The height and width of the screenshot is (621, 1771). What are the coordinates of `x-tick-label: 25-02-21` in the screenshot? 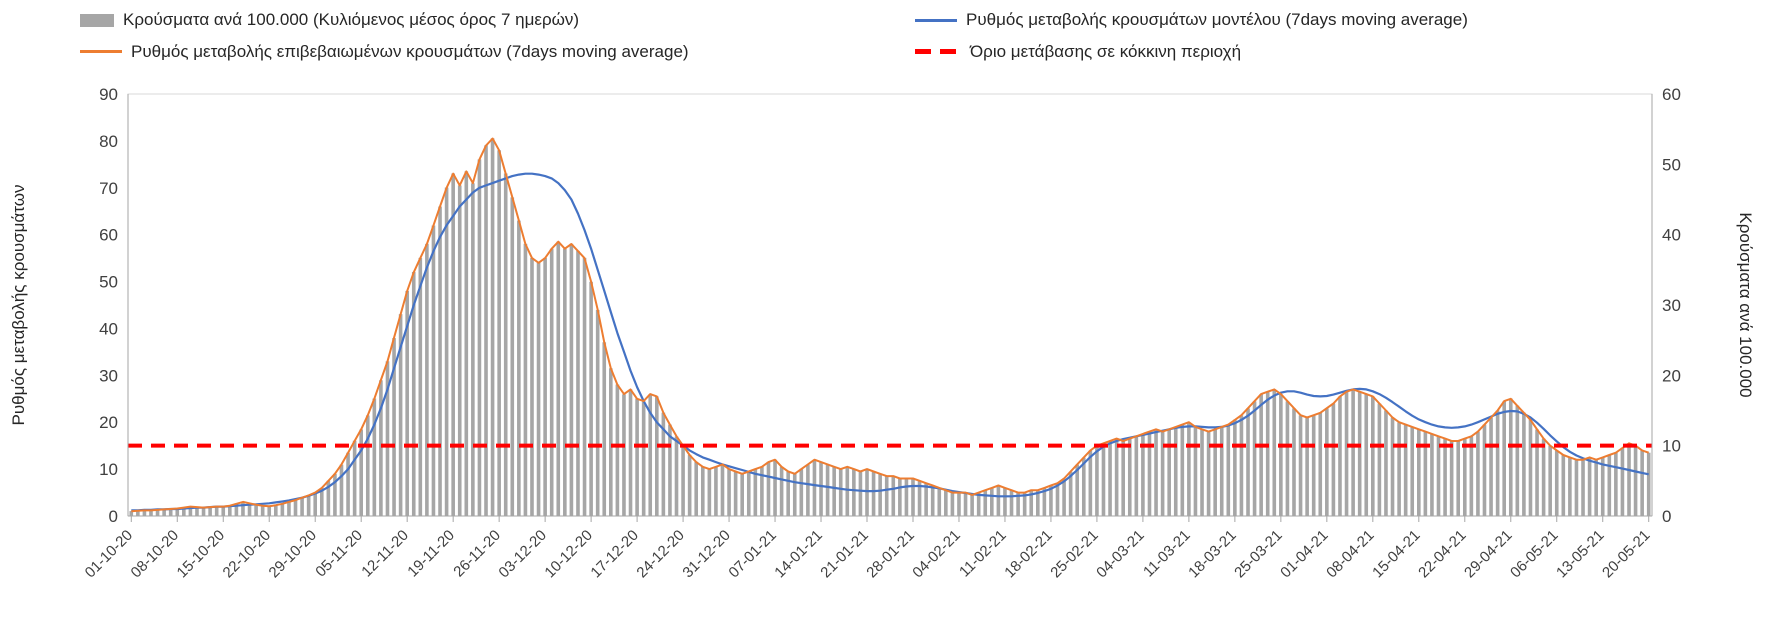 It's located at (1074, 554).